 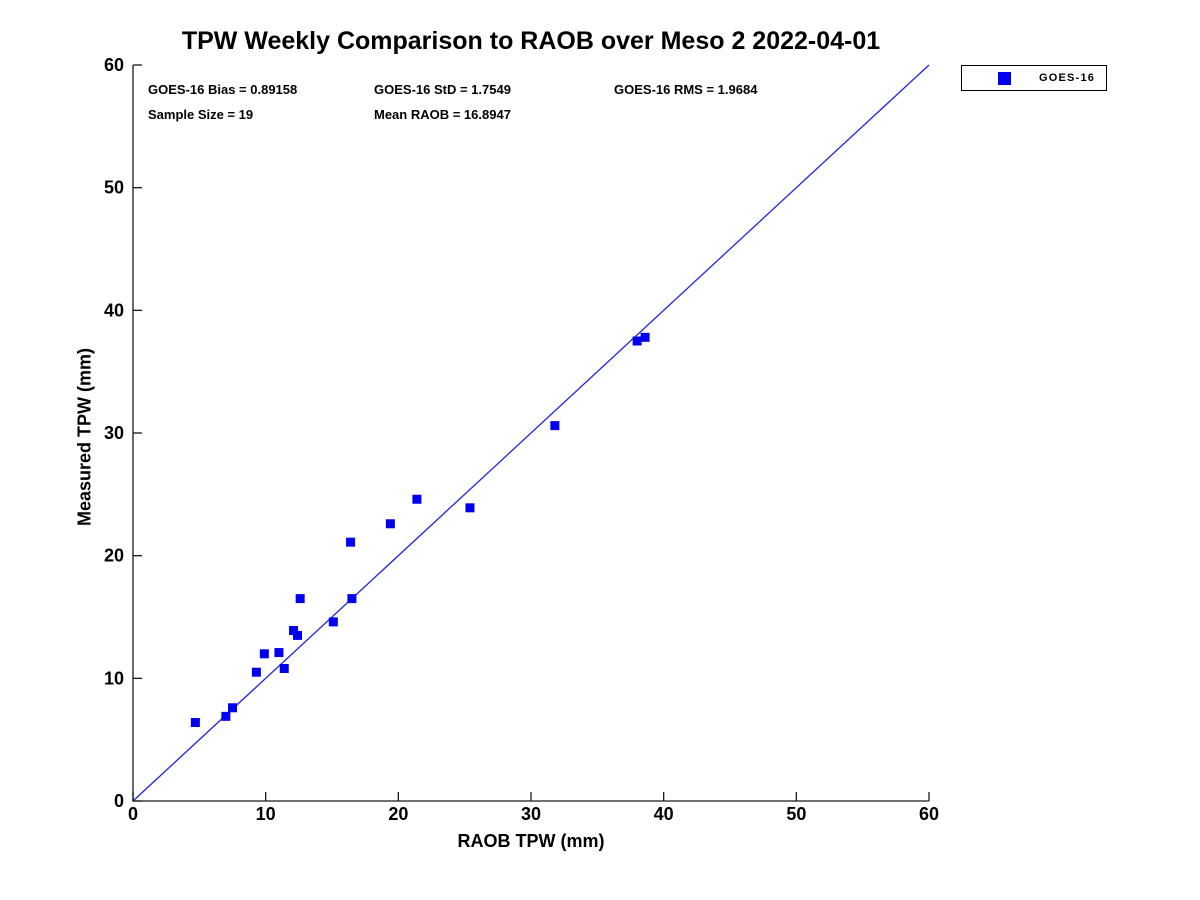 What do you see at coordinates (114, 678) in the screenshot?
I see `y-tick-label: 10` at bounding box center [114, 678].